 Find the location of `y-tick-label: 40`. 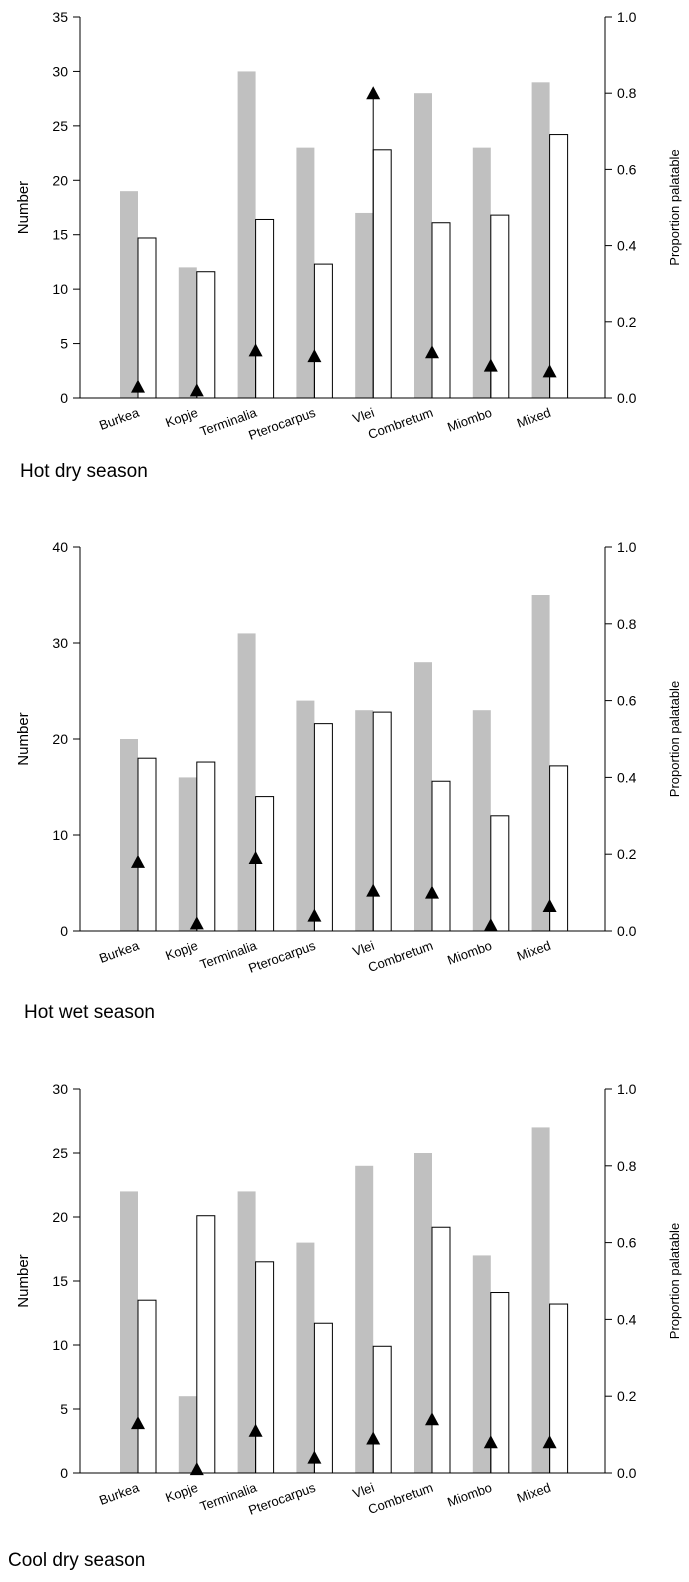

y-tick-label: 40 is located at coordinates (60, 547).